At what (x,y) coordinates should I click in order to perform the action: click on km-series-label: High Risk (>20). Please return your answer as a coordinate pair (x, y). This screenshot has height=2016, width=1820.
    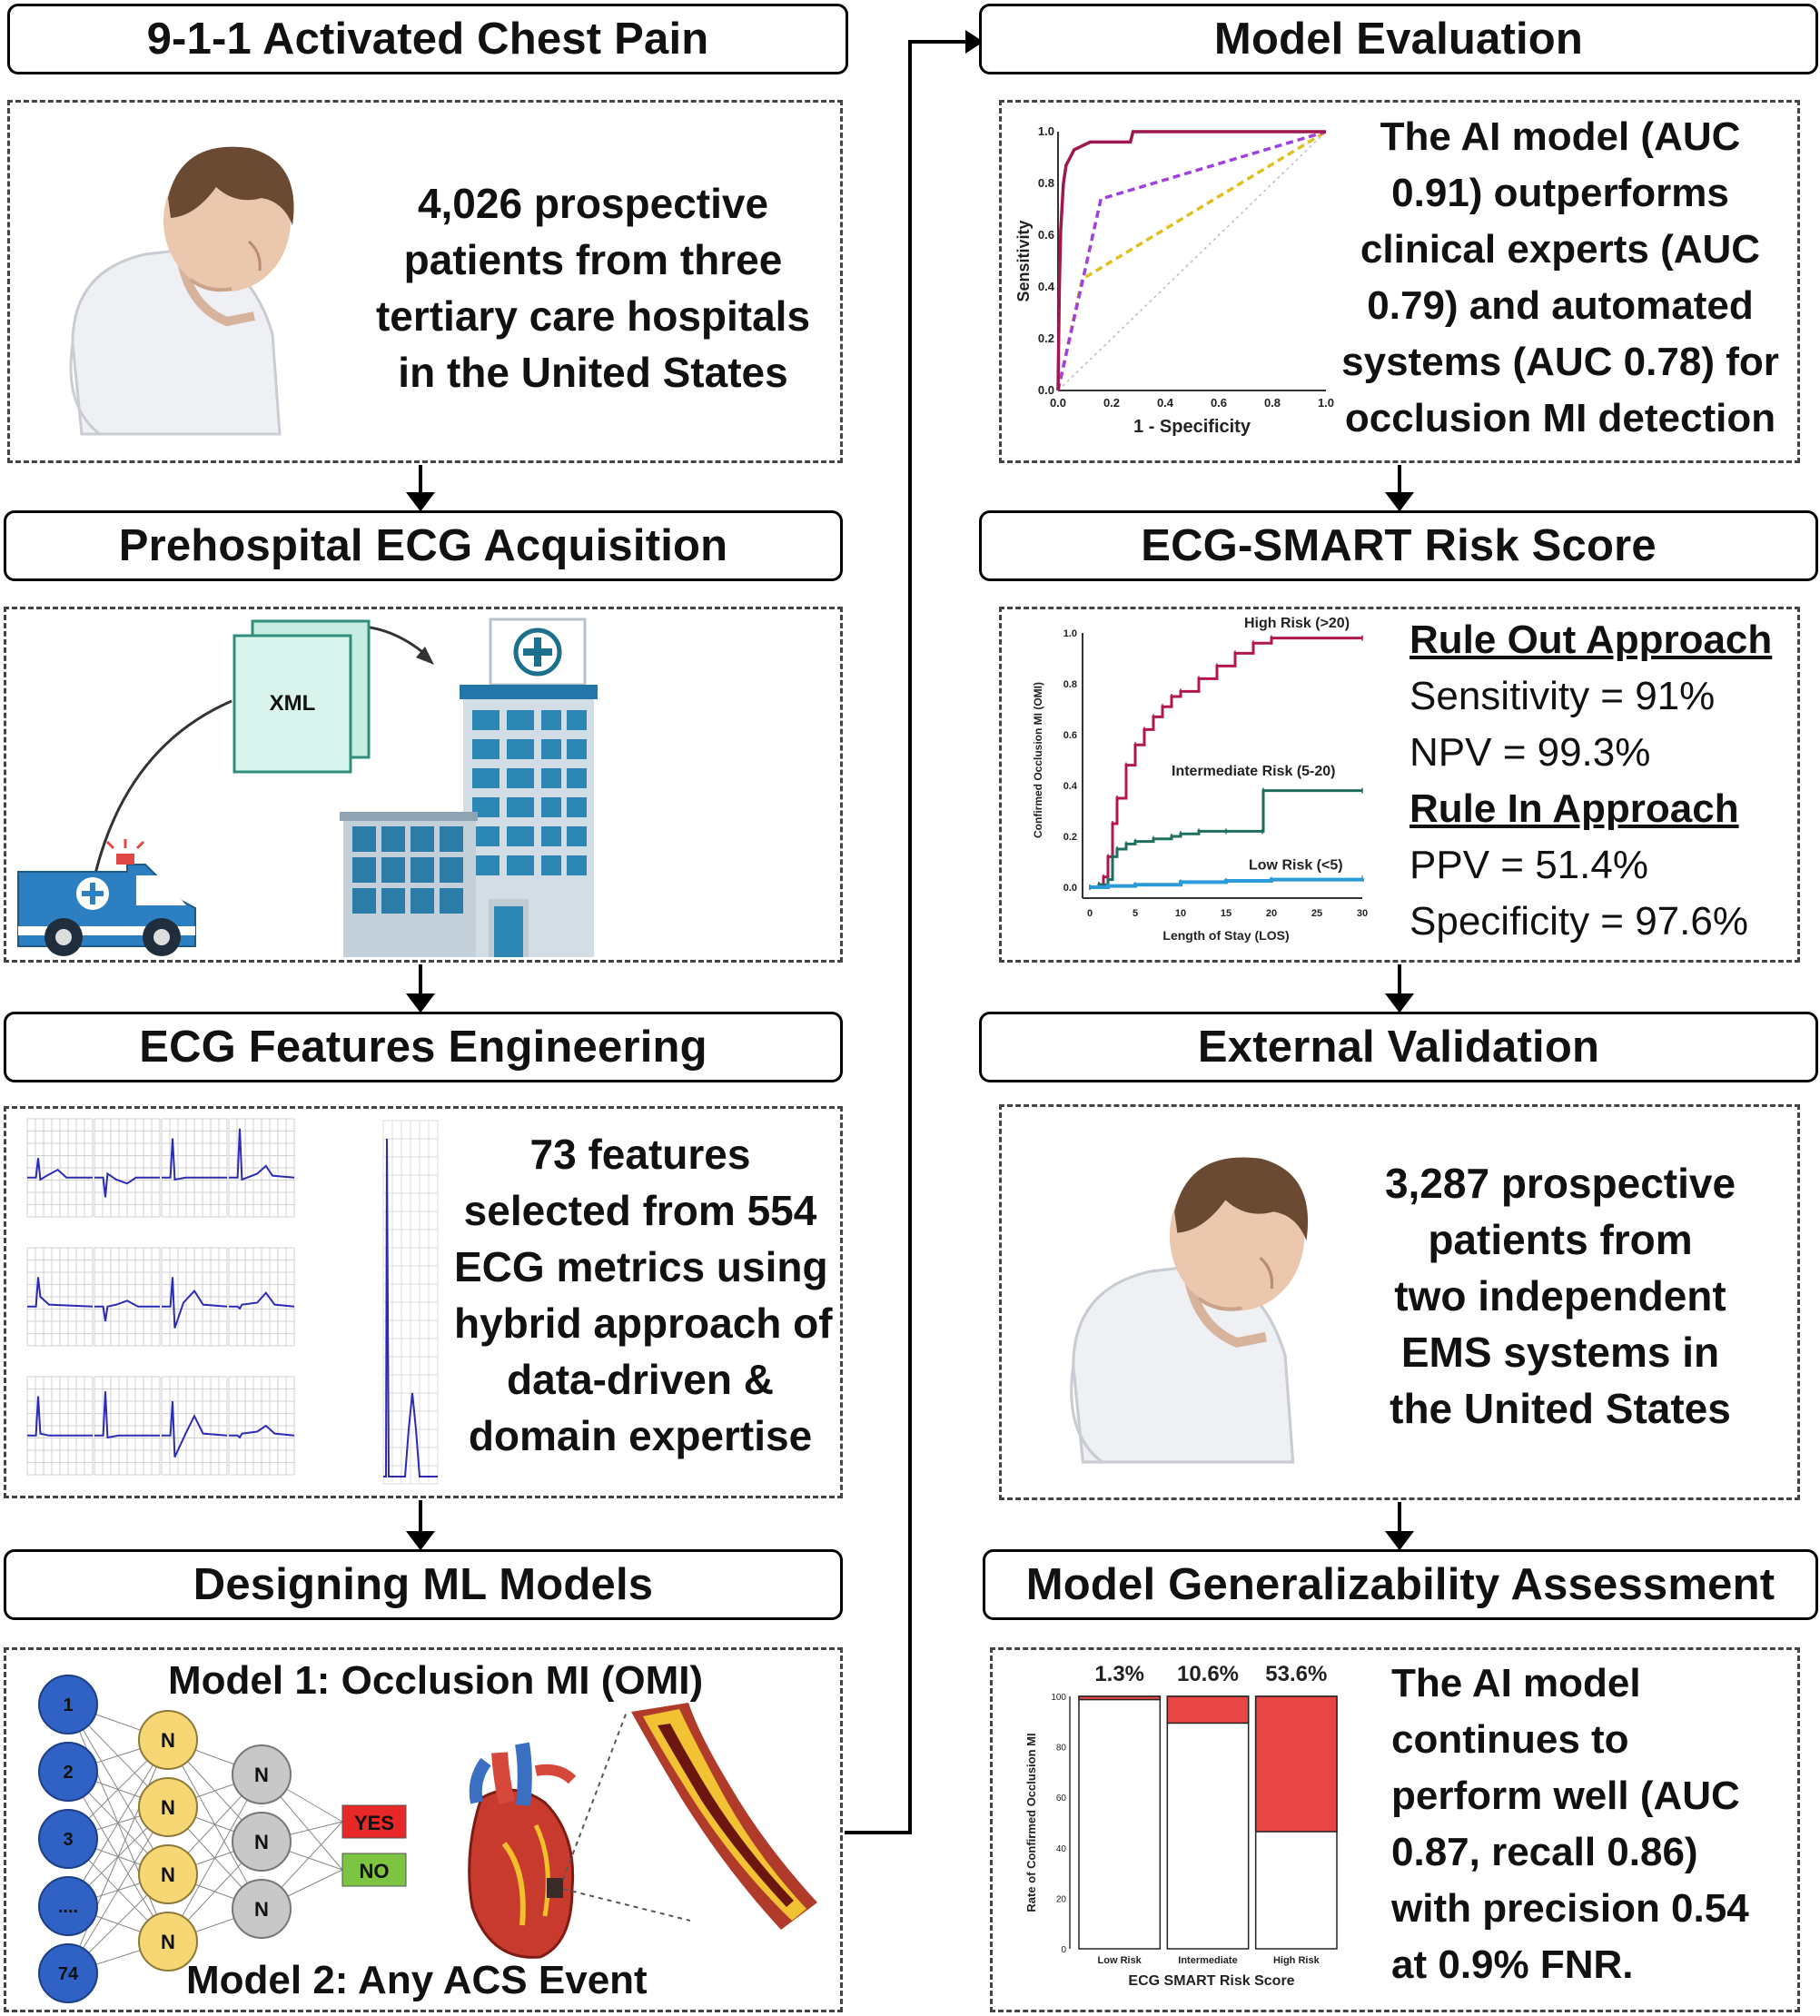
    Looking at the image, I should click on (1297, 623).